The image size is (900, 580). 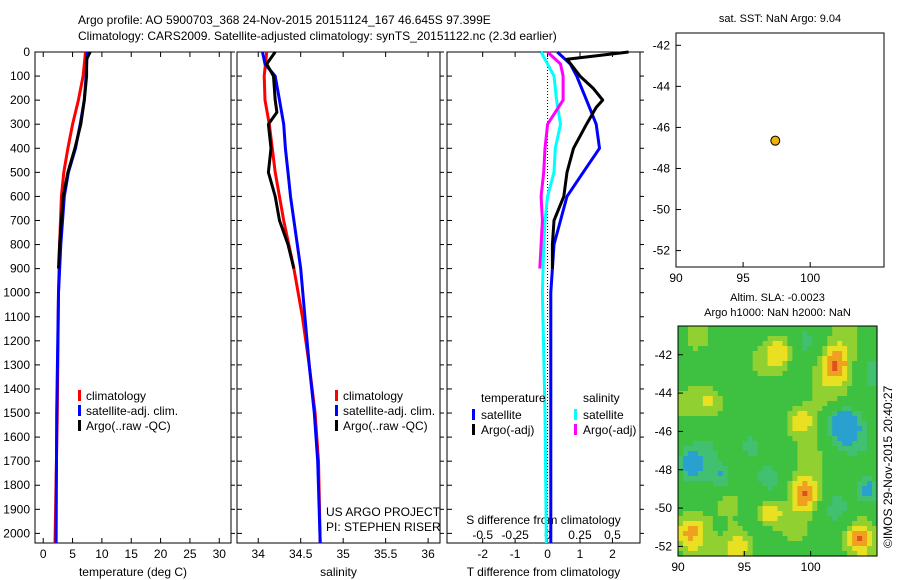 I want to click on lat-tick-label: -46, so click(x=664, y=431).